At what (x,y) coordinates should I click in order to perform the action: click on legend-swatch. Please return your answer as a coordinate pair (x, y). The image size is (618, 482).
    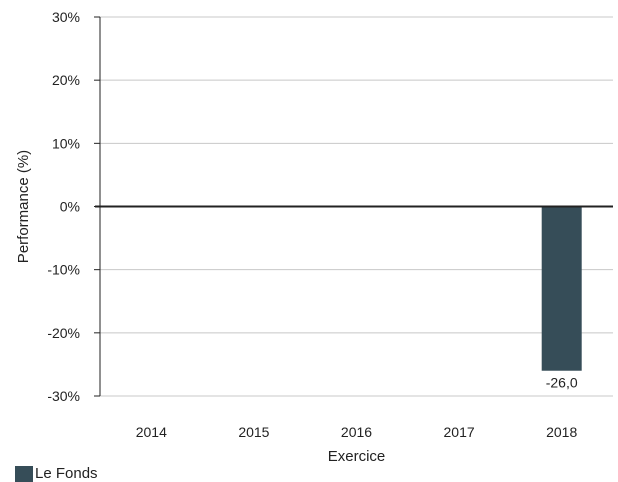
    Looking at the image, I should click on (24, 474).